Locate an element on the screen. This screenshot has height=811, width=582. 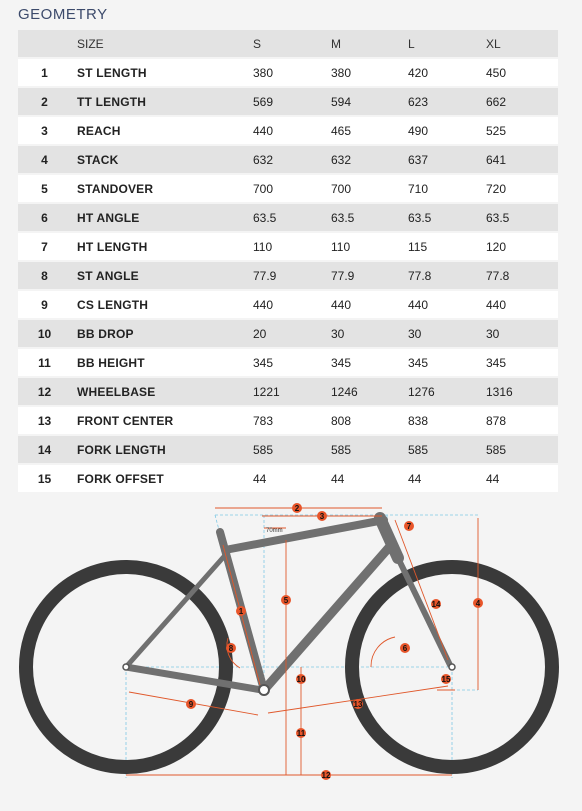
size-value: 420 is located at coordinates (441, 73).